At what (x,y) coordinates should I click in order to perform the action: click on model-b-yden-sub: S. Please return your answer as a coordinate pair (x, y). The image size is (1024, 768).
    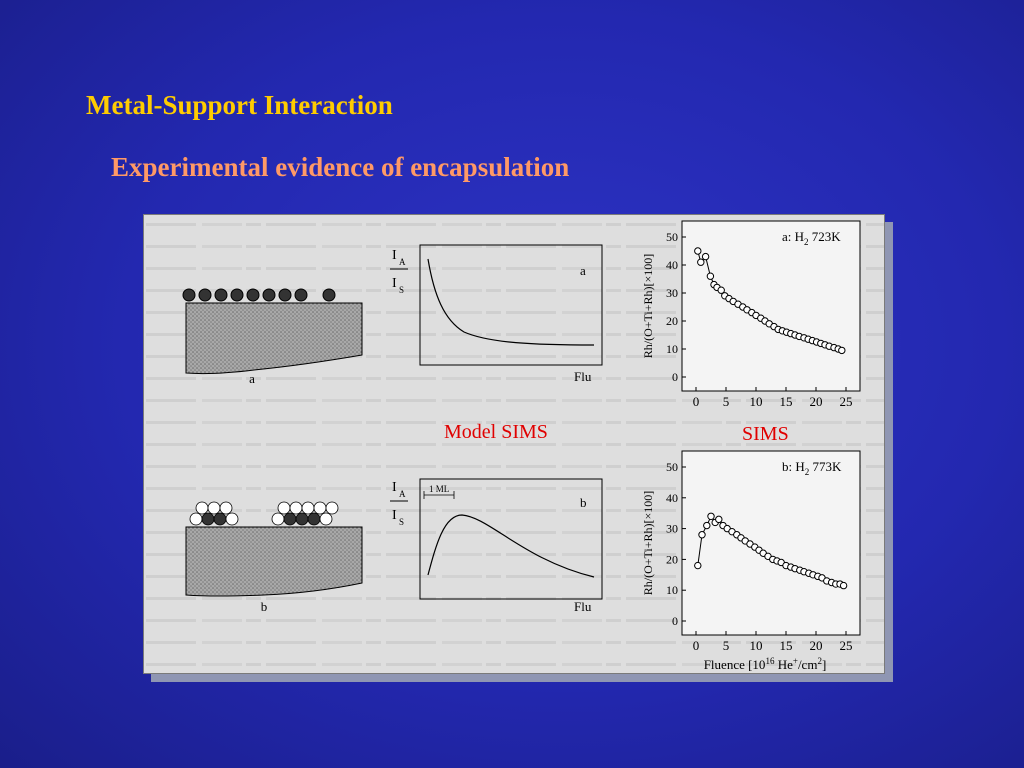
    Looking at the image, I should click on (401, 522).